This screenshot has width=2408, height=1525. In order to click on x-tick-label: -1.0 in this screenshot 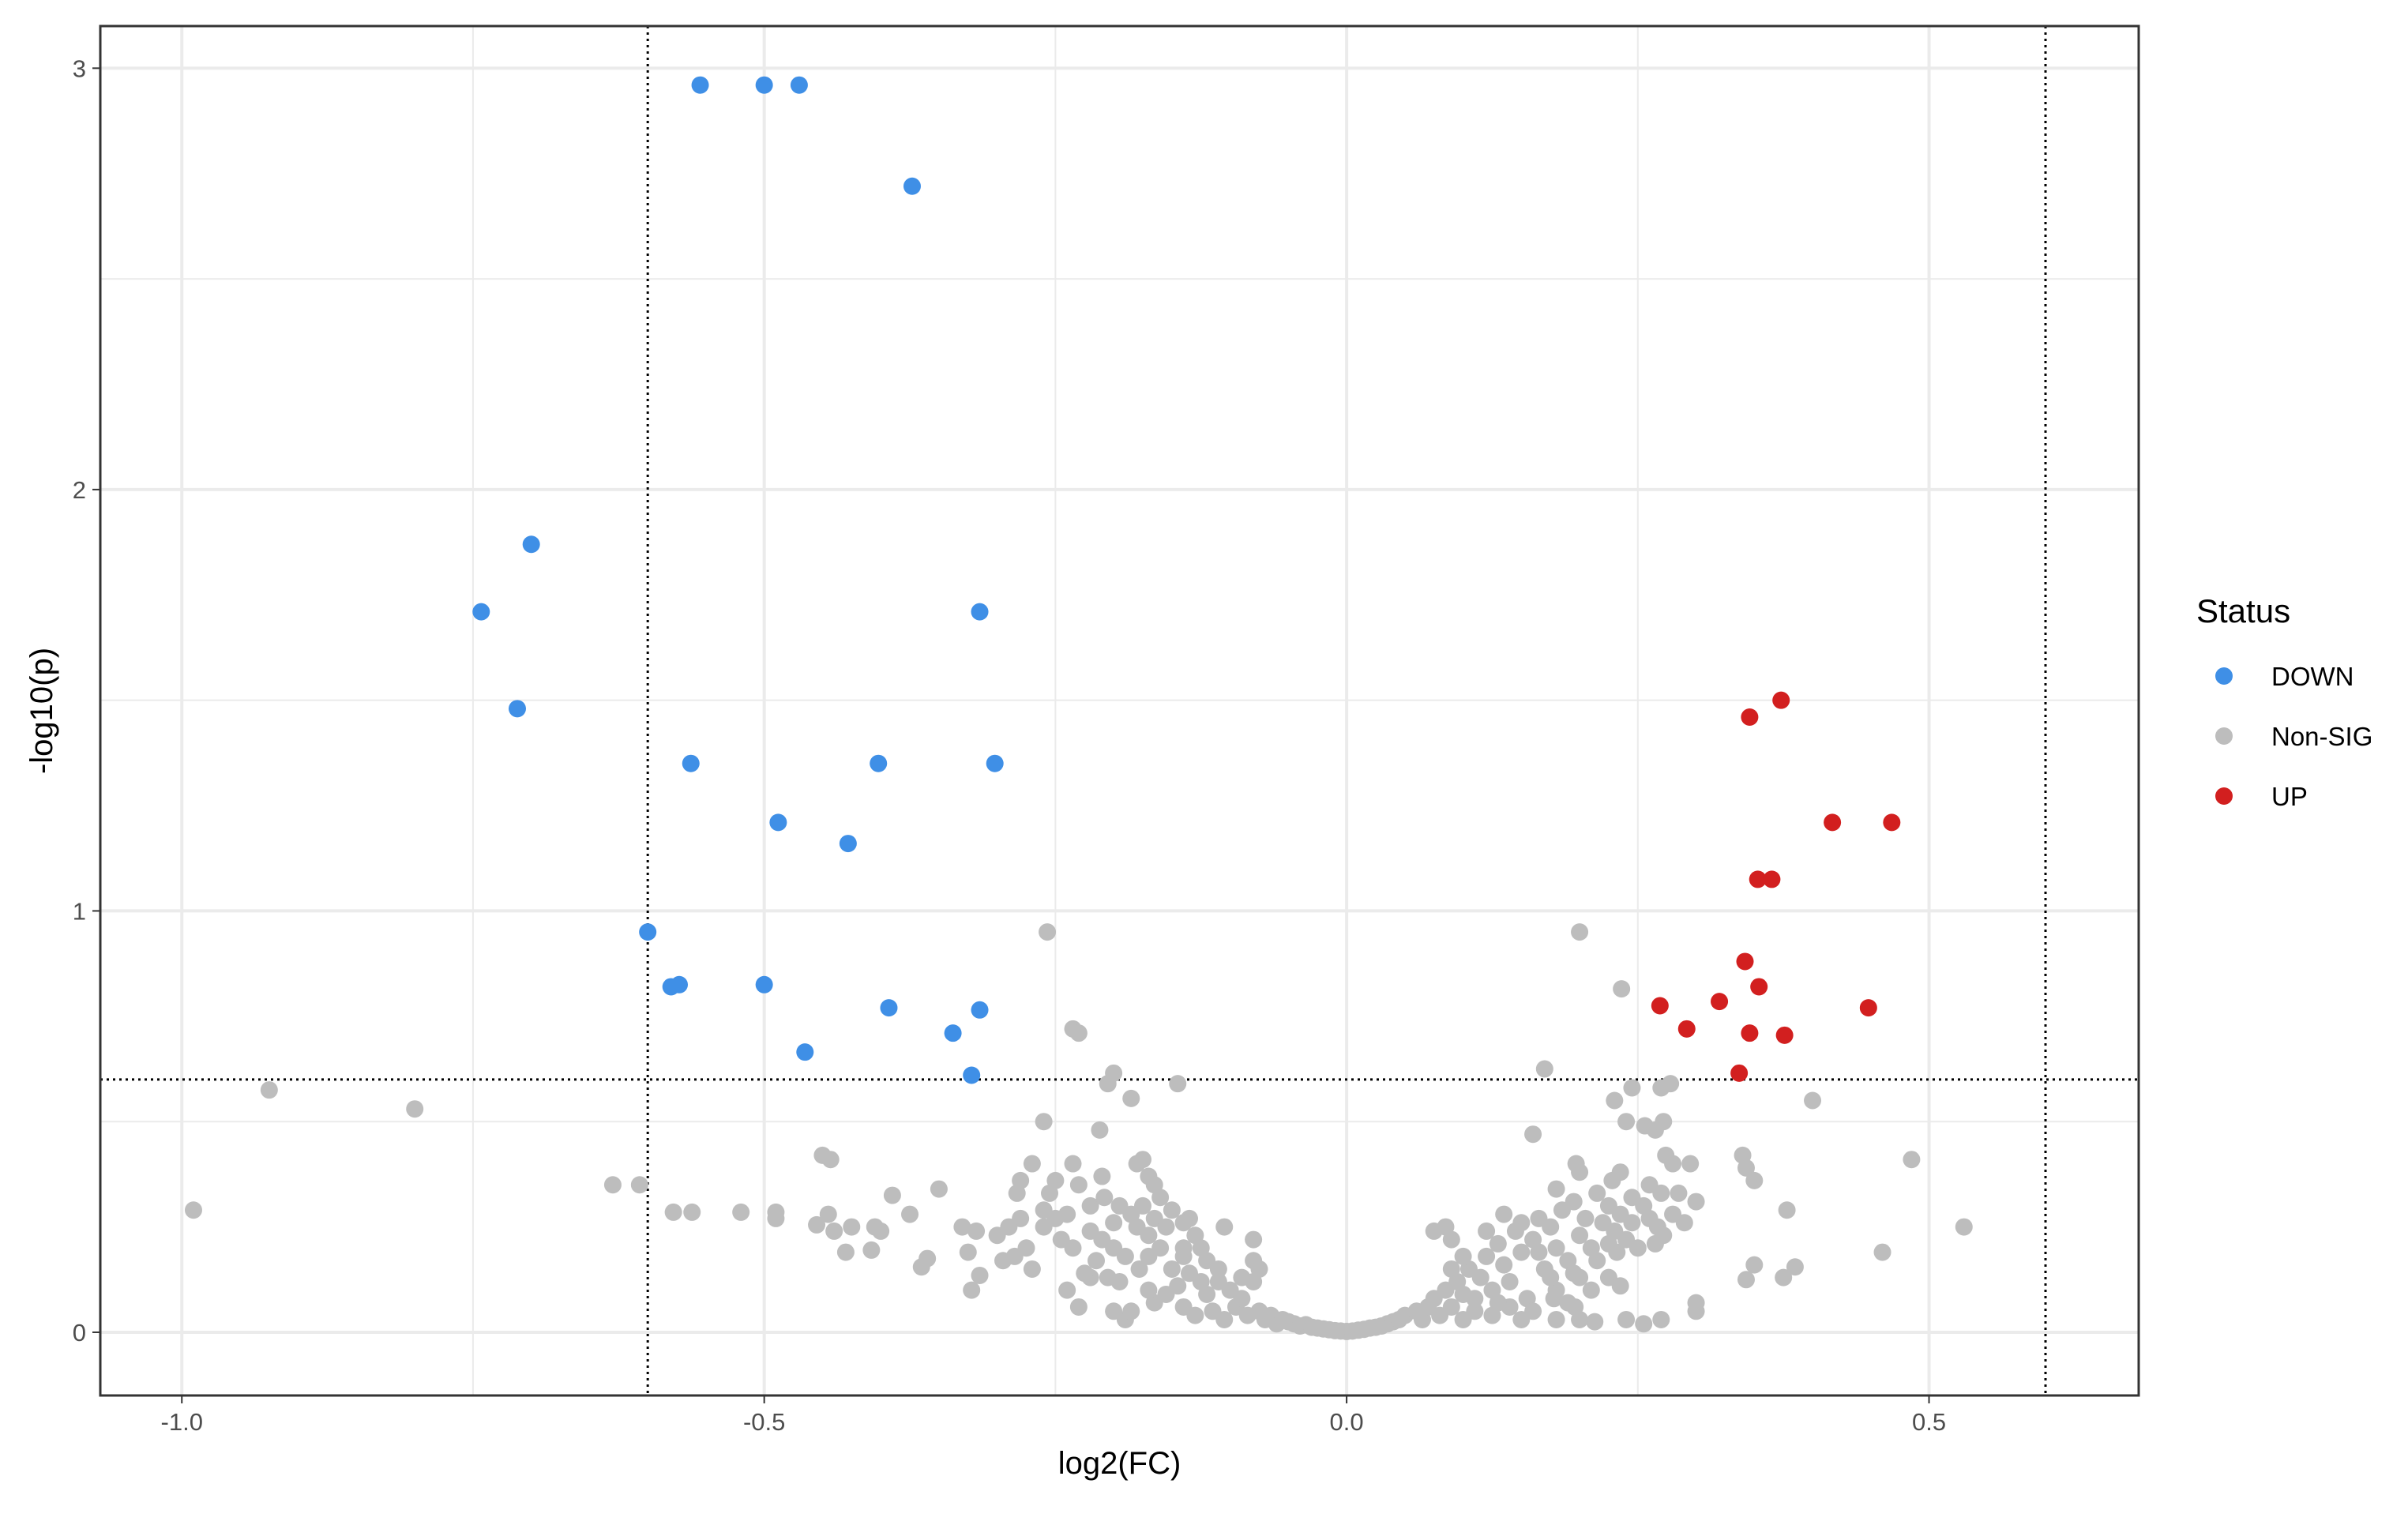, I will do `click(182, 1422)`.